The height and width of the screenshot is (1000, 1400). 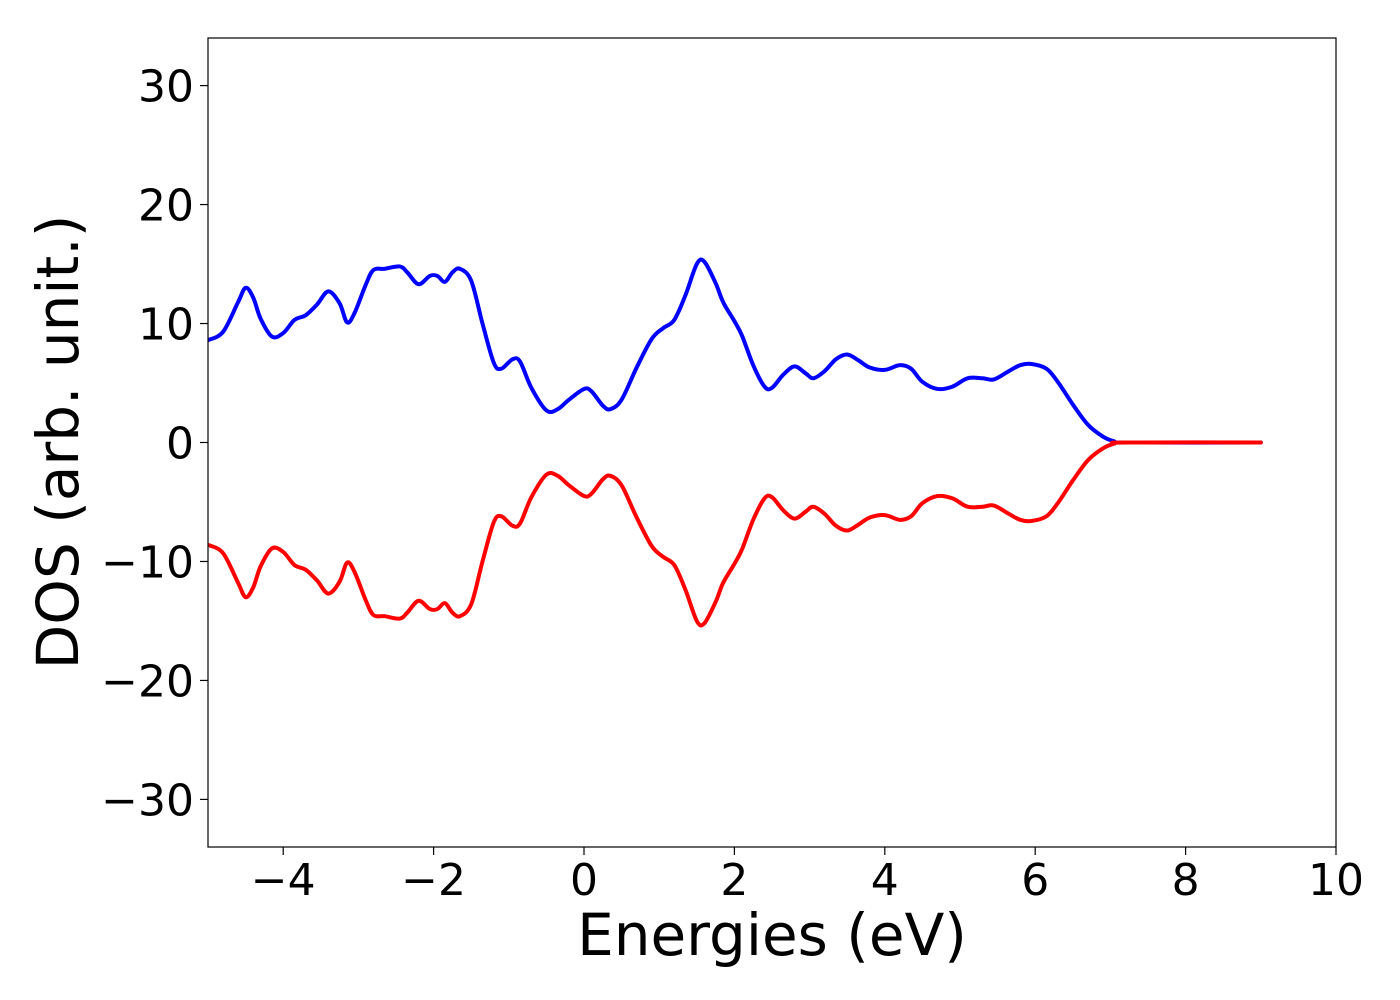 What do you see at coordinates (584, 880) in the screenshot?
I see `x-tick-label: 0` at bounding box center [584, 880].